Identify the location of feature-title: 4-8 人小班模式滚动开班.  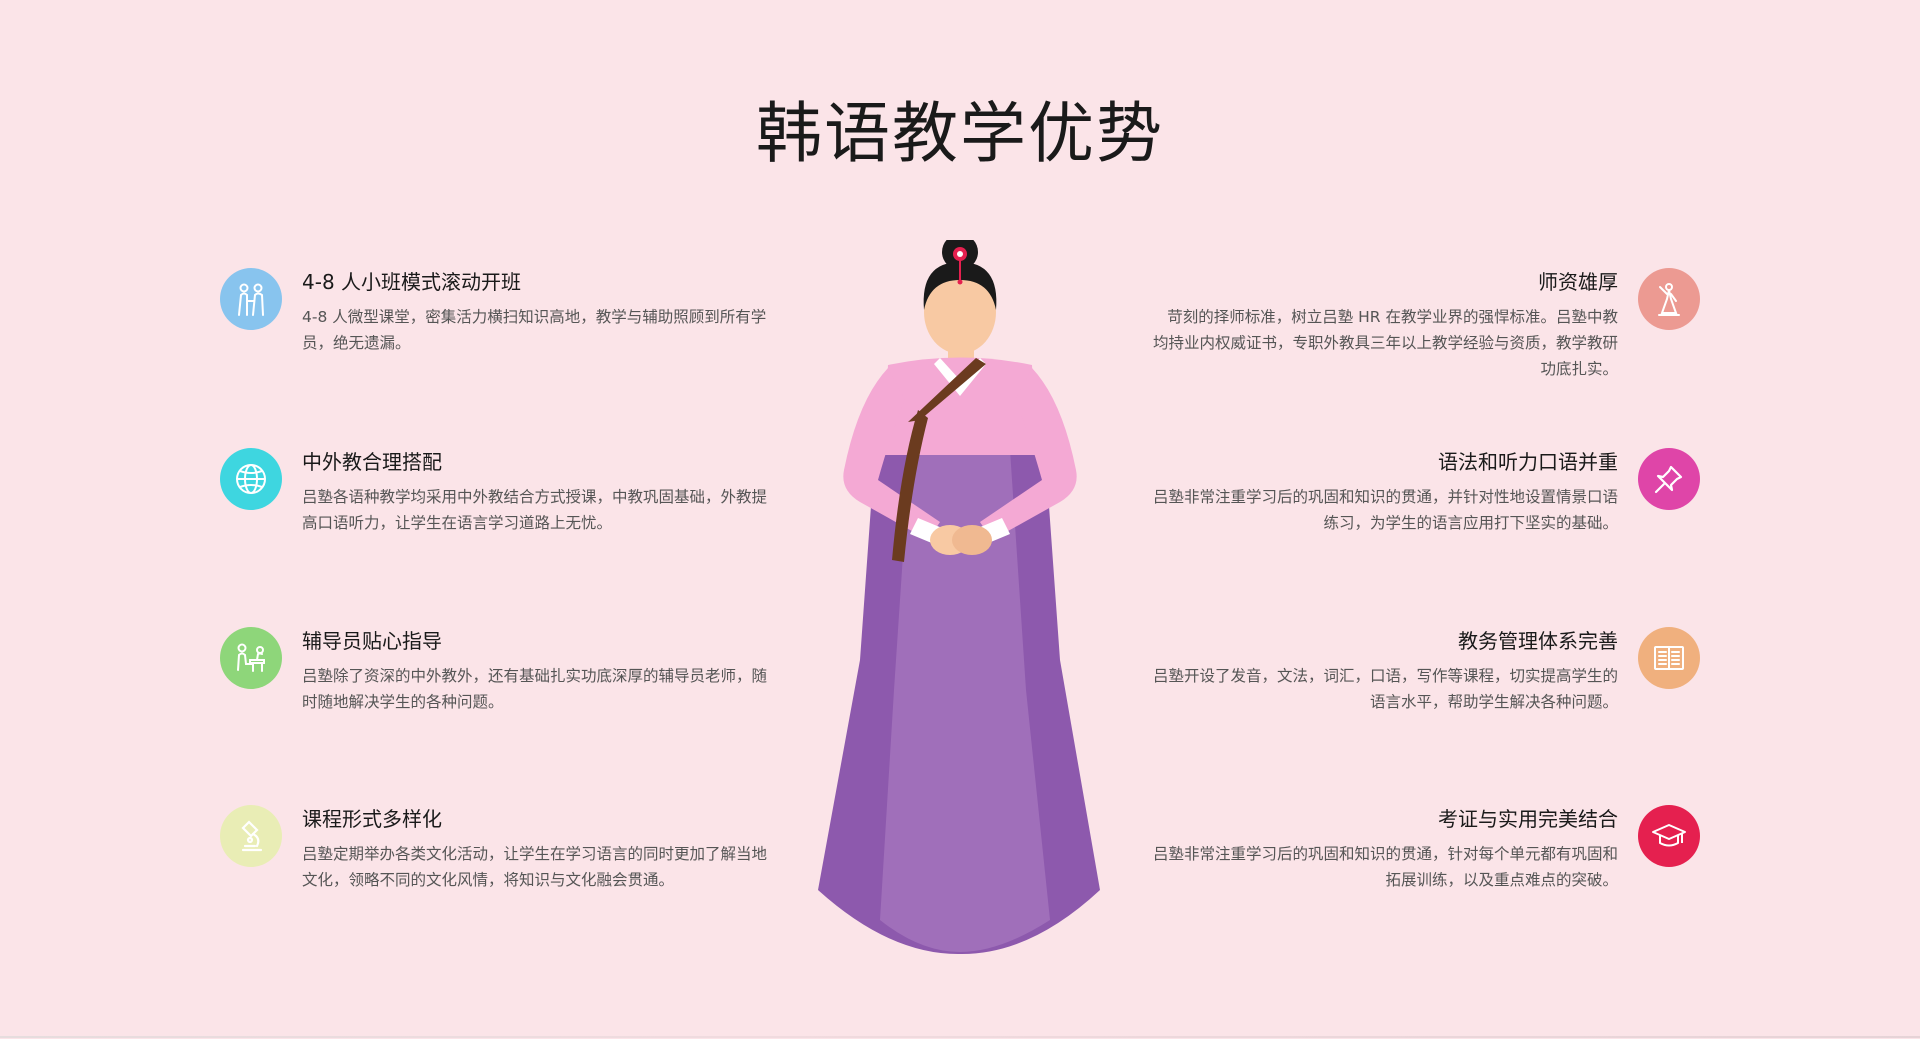
(412, 282).